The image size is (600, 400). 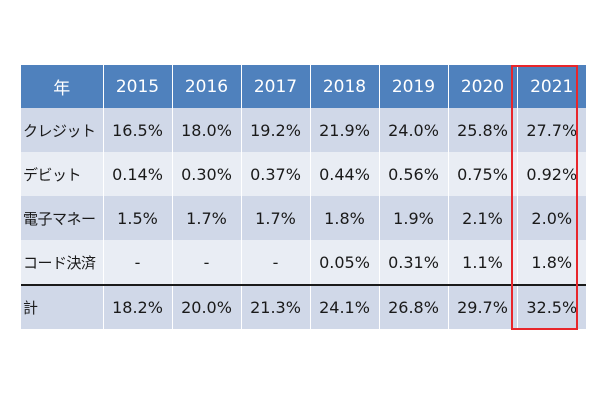 What do you see at coordinates (137, 174) in the screenshot?
I see `table-cell: 0.14%` at bounding box center [137, 174].